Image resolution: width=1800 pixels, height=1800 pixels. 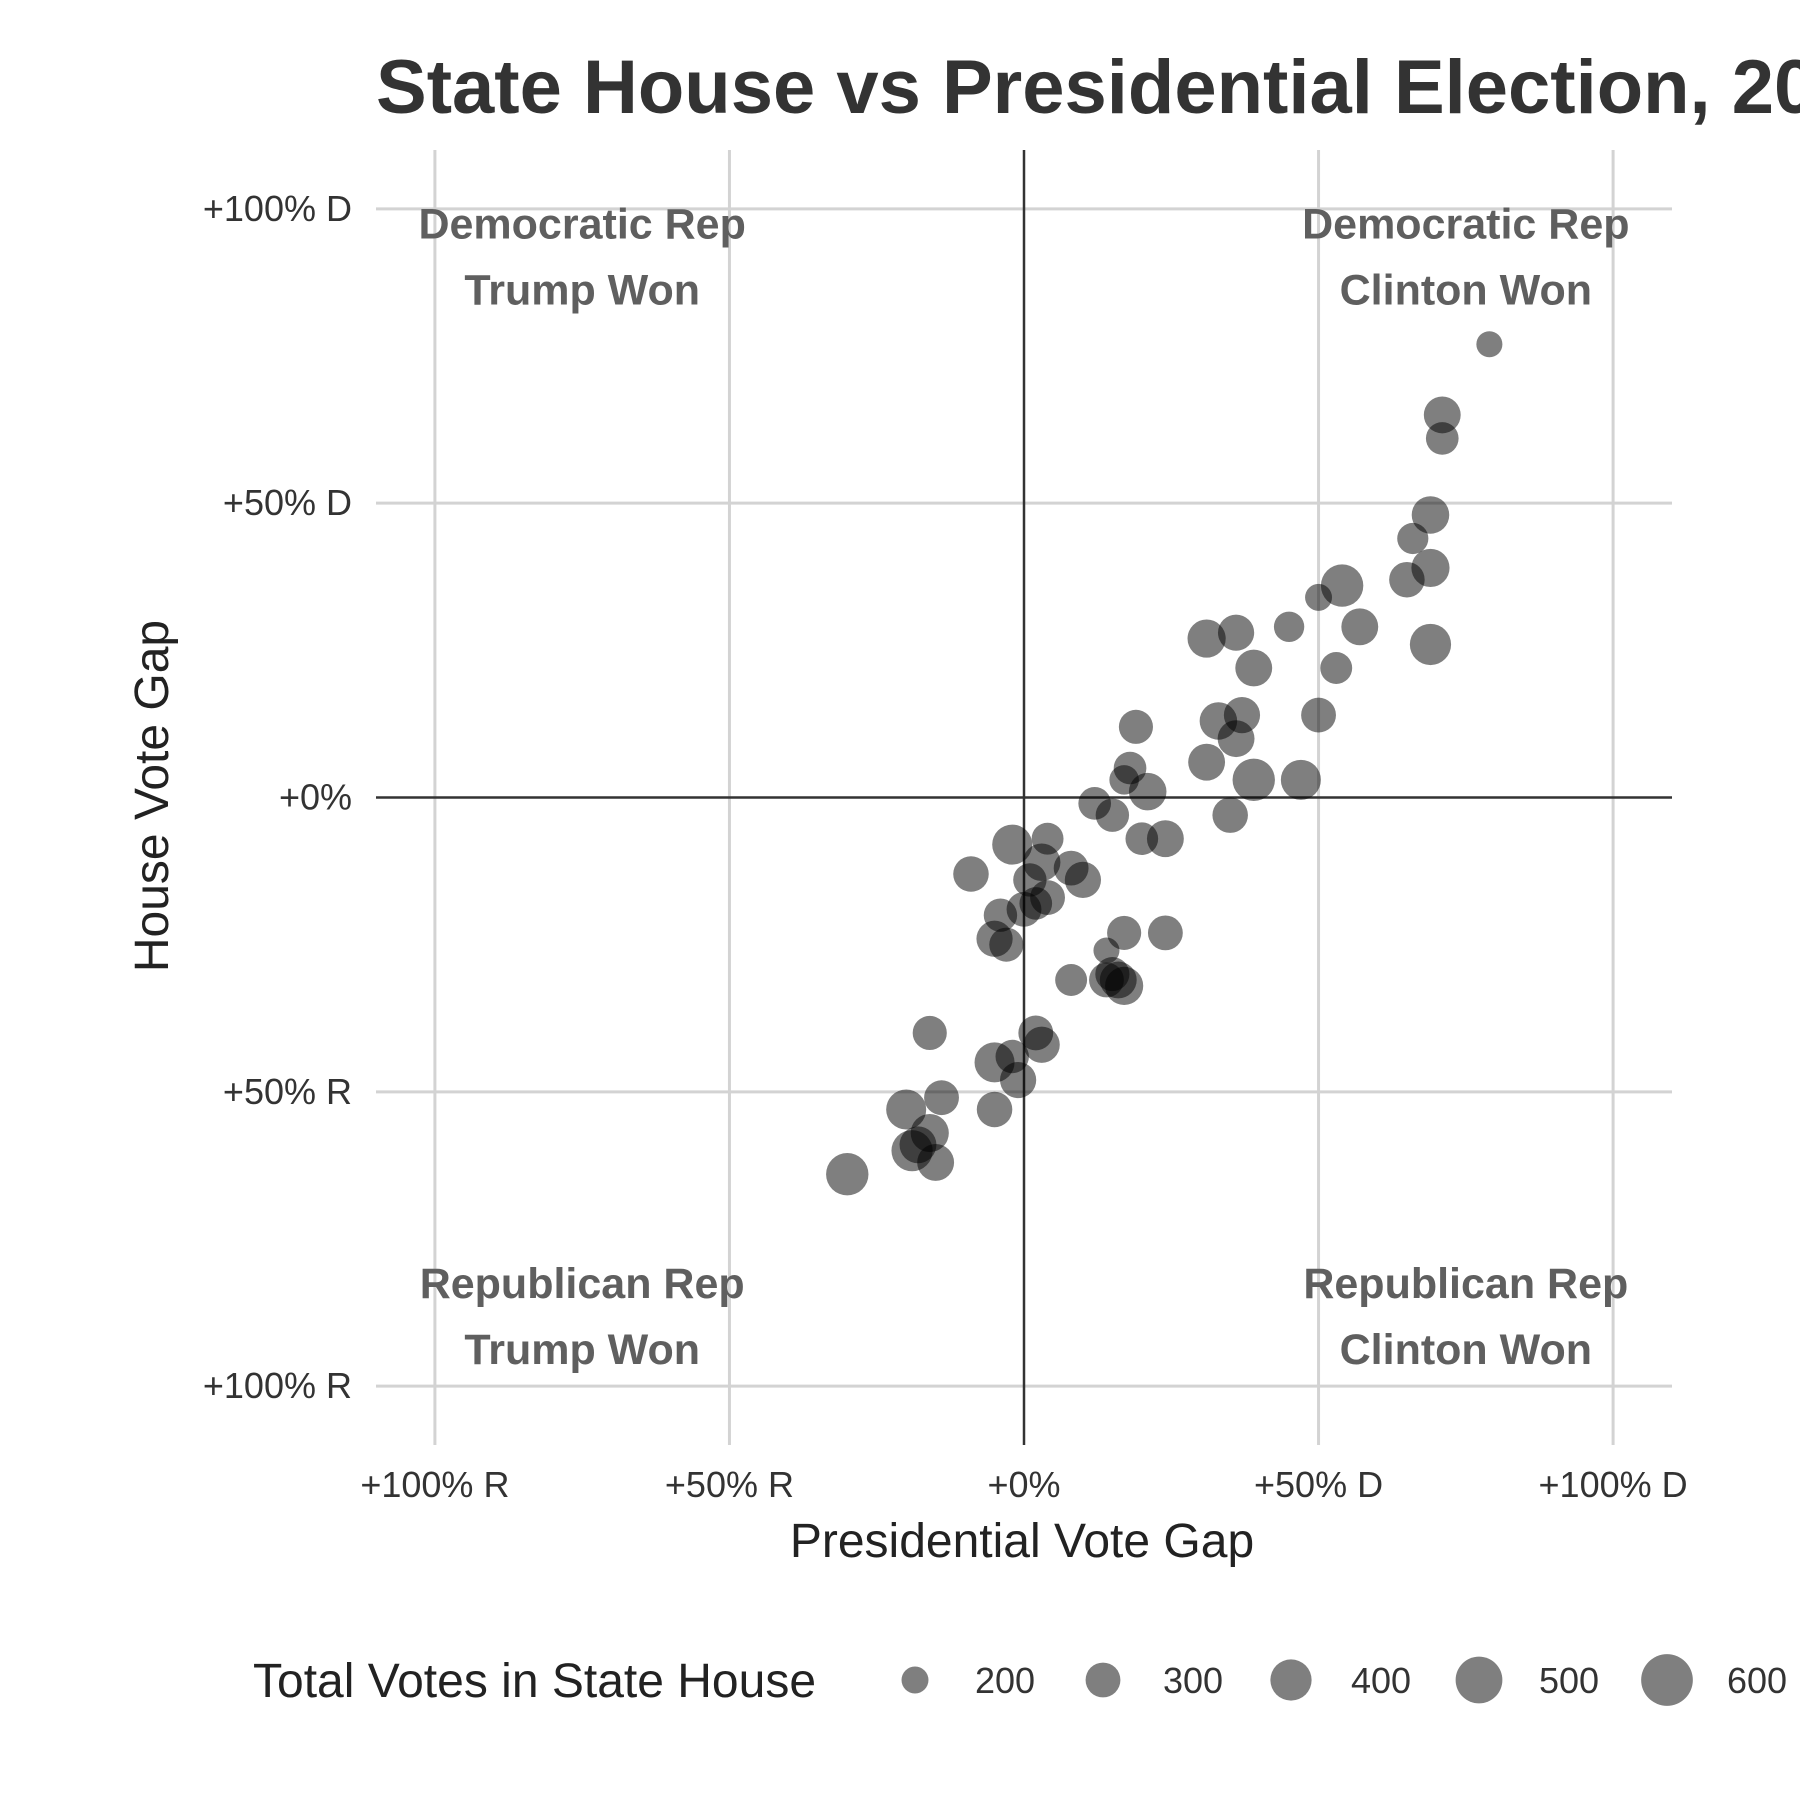 What do you see at coordinates (287, 1091) in the screenshot?
I see `y-tick-label-3: +50% R` at bounding box center [287, 1091].